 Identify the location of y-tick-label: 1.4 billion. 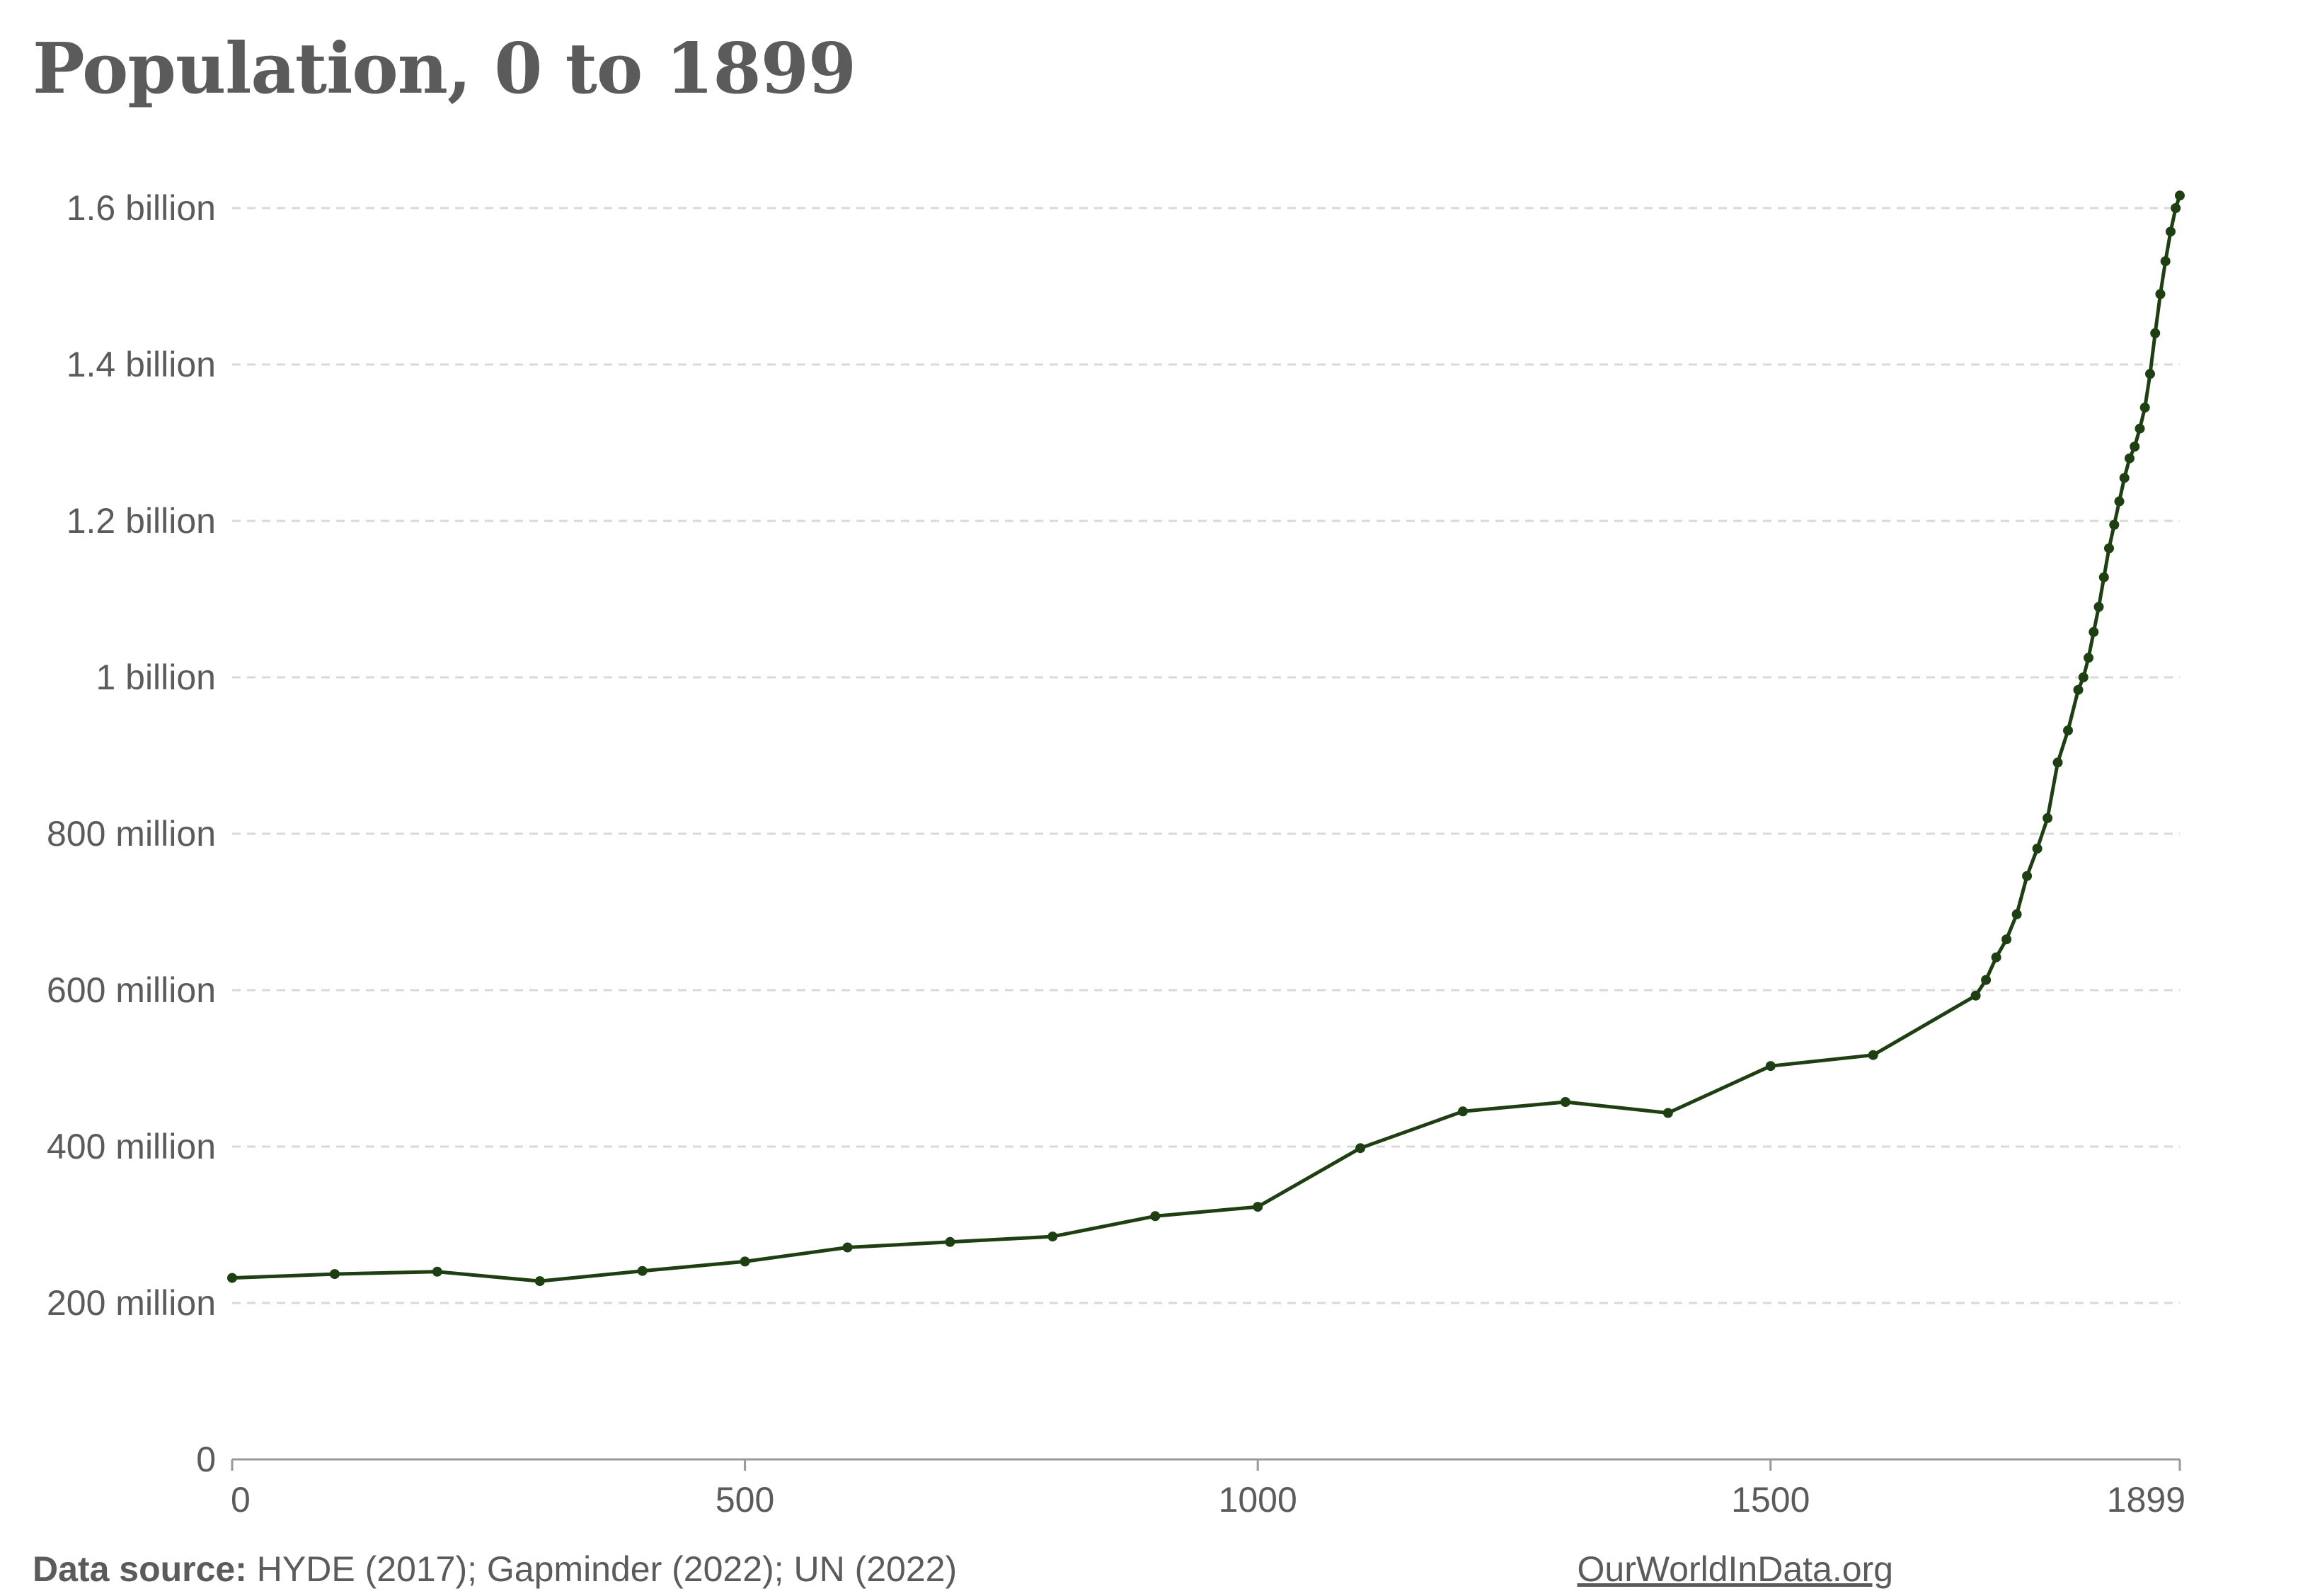
(141, 364).